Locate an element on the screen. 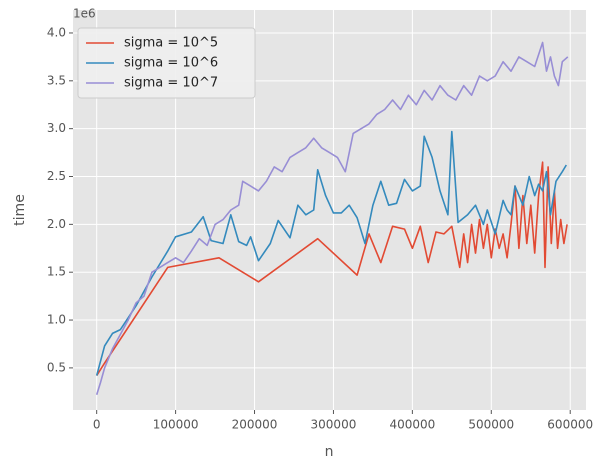 The height and width of the screenshot is (463, 598). x-tick-label: 100000 is located at coordinates (176, 425).